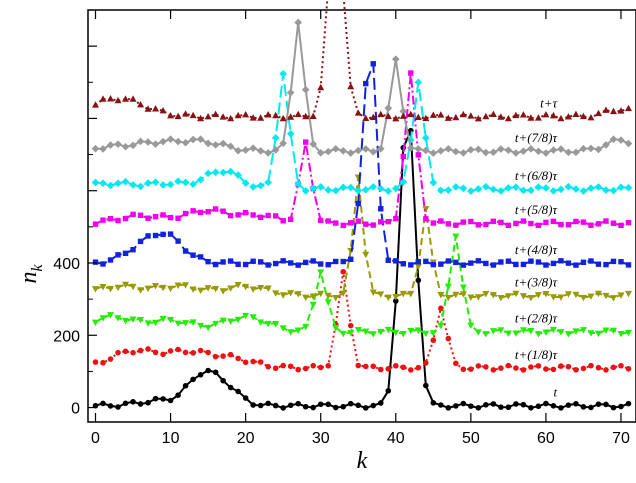 This screenshot has height=483, width=636. I want to click on x-tick-label: 60, so click(546, 438).